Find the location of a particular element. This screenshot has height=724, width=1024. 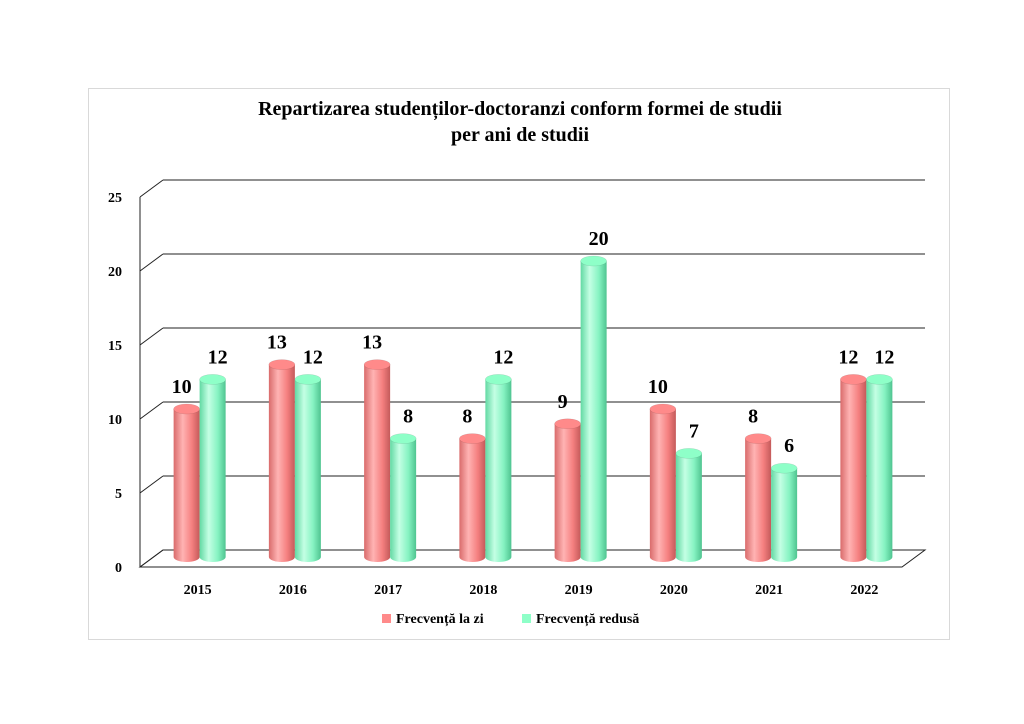

legend-label: Frecvență la zi is located at coordinates (440, 619).